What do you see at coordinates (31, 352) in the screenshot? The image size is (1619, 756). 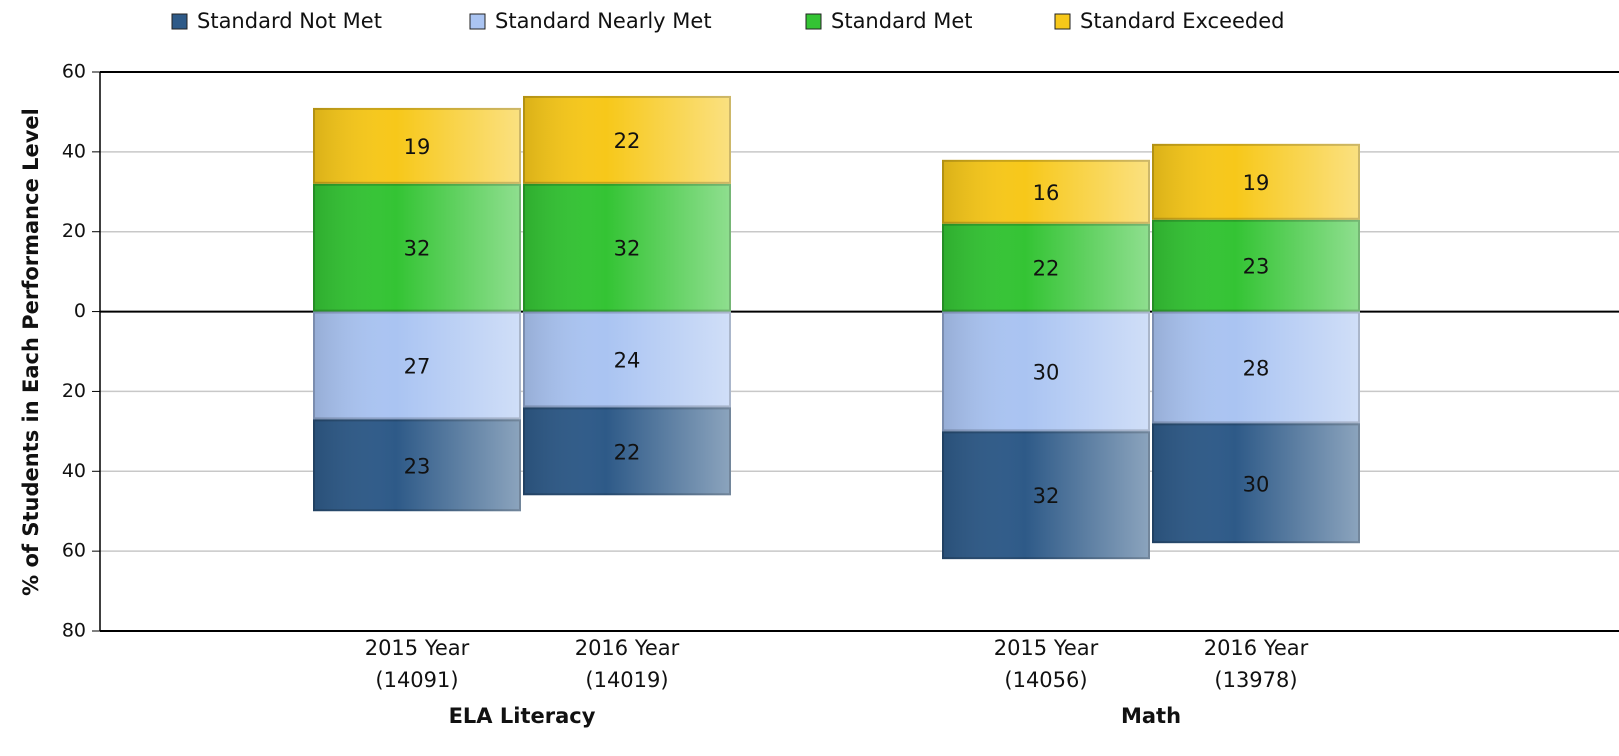 I see `y-axis-label: % of Students in Each Performance Level` at bounding box center [31, 352].